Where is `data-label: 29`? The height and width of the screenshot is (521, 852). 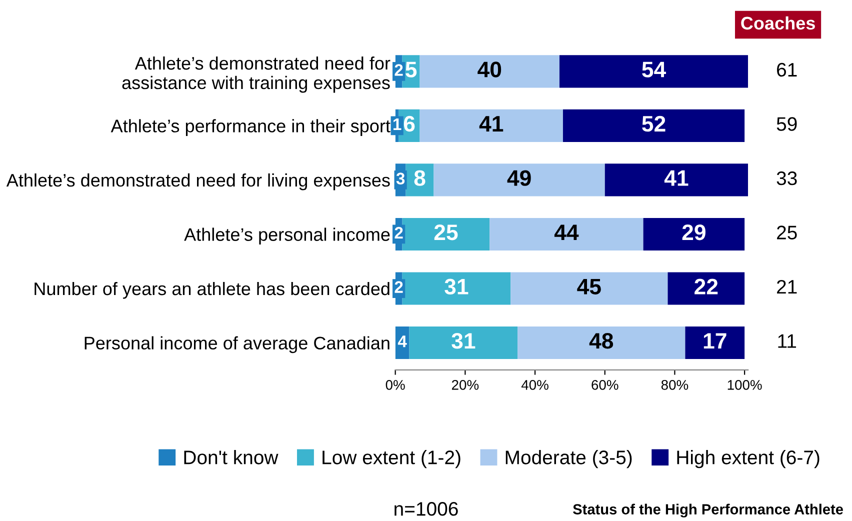 data-label: 29 is located at coordinates (694, 232).